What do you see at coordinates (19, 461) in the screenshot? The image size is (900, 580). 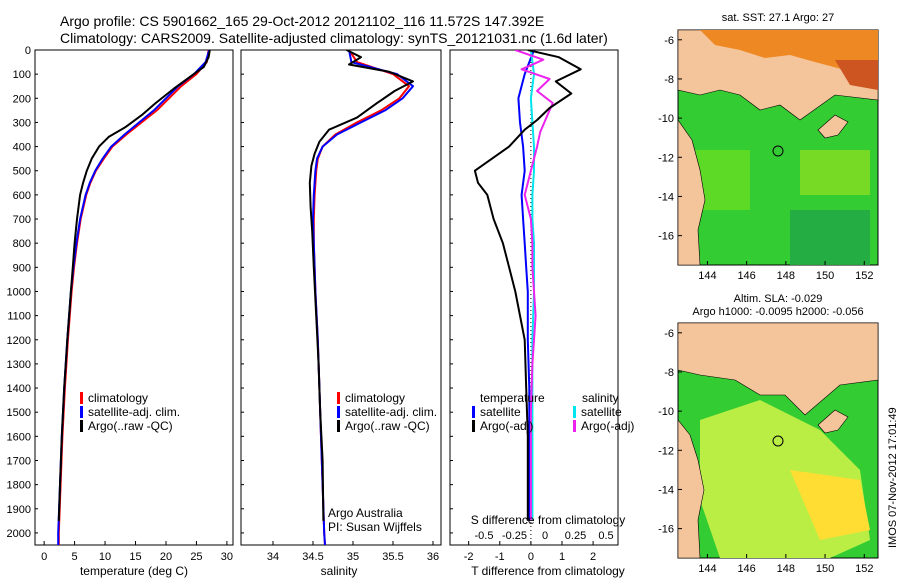 I see `depth-tick-label: 1700` at bounding box center [19, 461].